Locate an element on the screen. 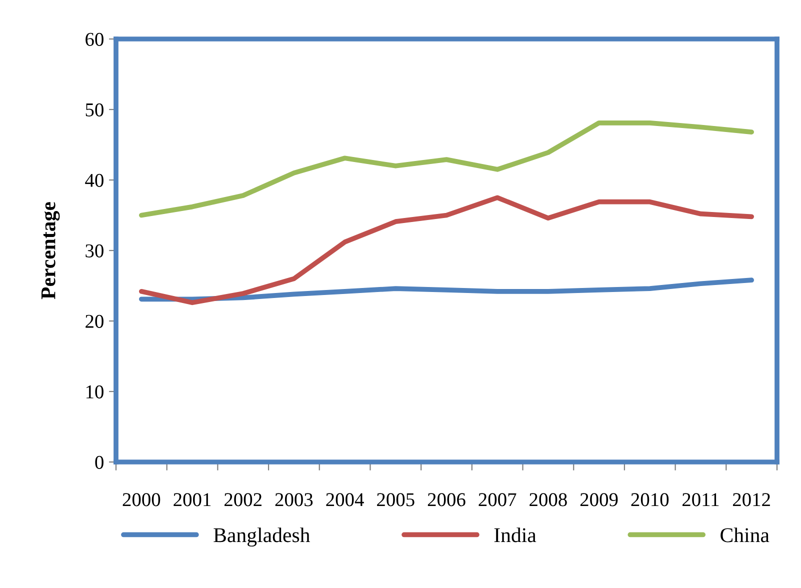 This screenshot has width=801, height=588. legend-label: India is located at coordinates (515, 535).